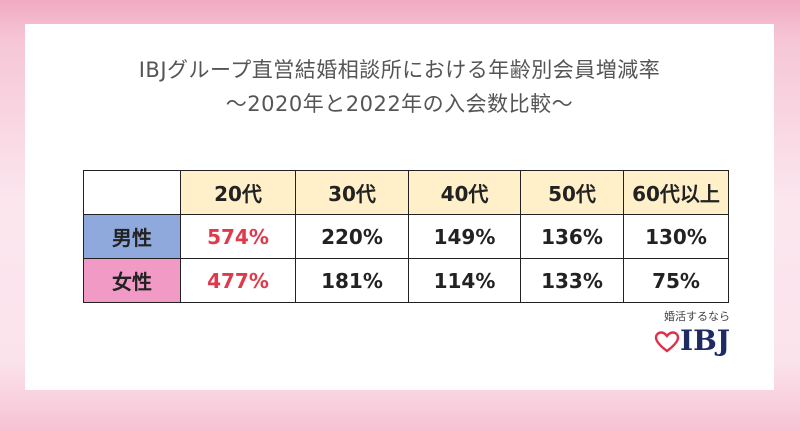 The image size is (800, 431). I want to click on page-subtitle: ～2020年と2022年の入会数比較～, so click(399, 104).